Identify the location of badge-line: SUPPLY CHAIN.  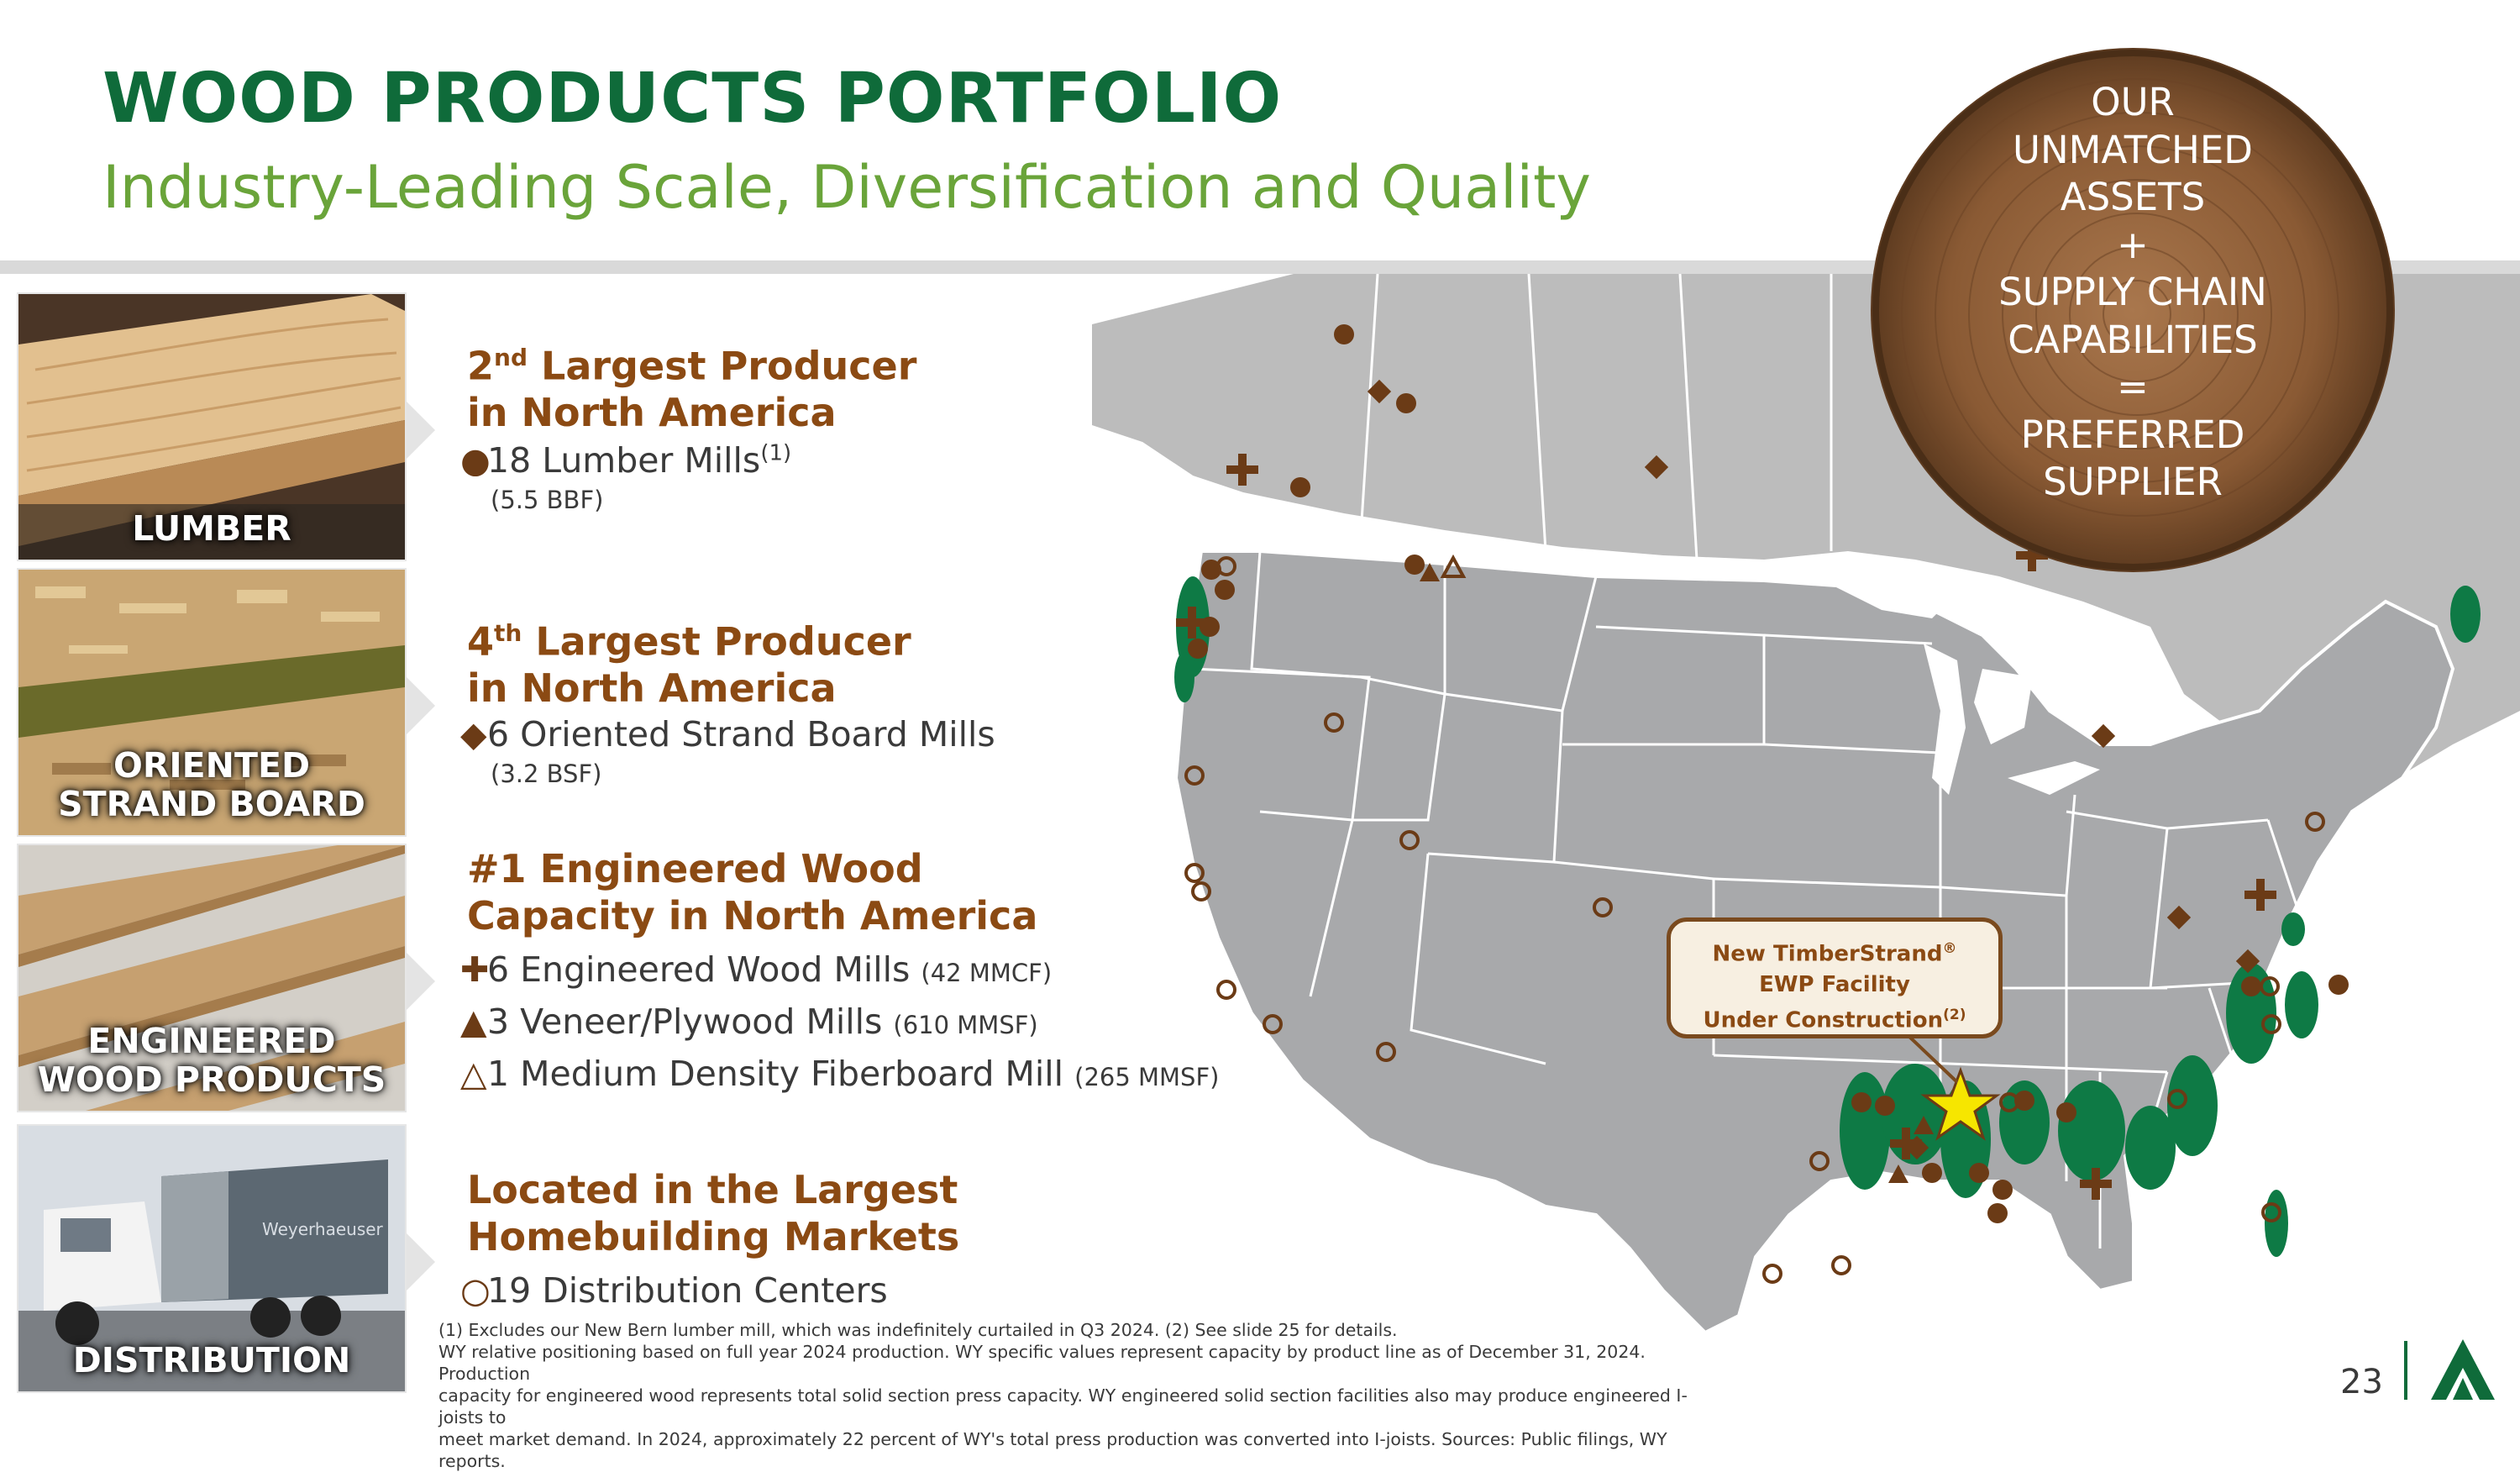
(2132, 292).